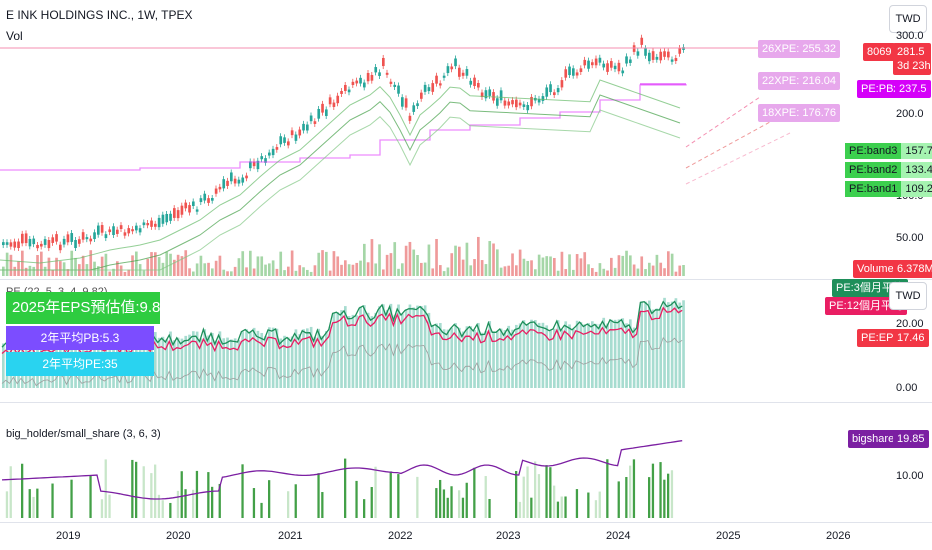 Image resolution: width=932 pixels, height=550 pixels. What do you see at coordinates (888, 170) in the screenshot?
I see `band2-tag: PE:band2 133.4` at bounding box center [888, 170].